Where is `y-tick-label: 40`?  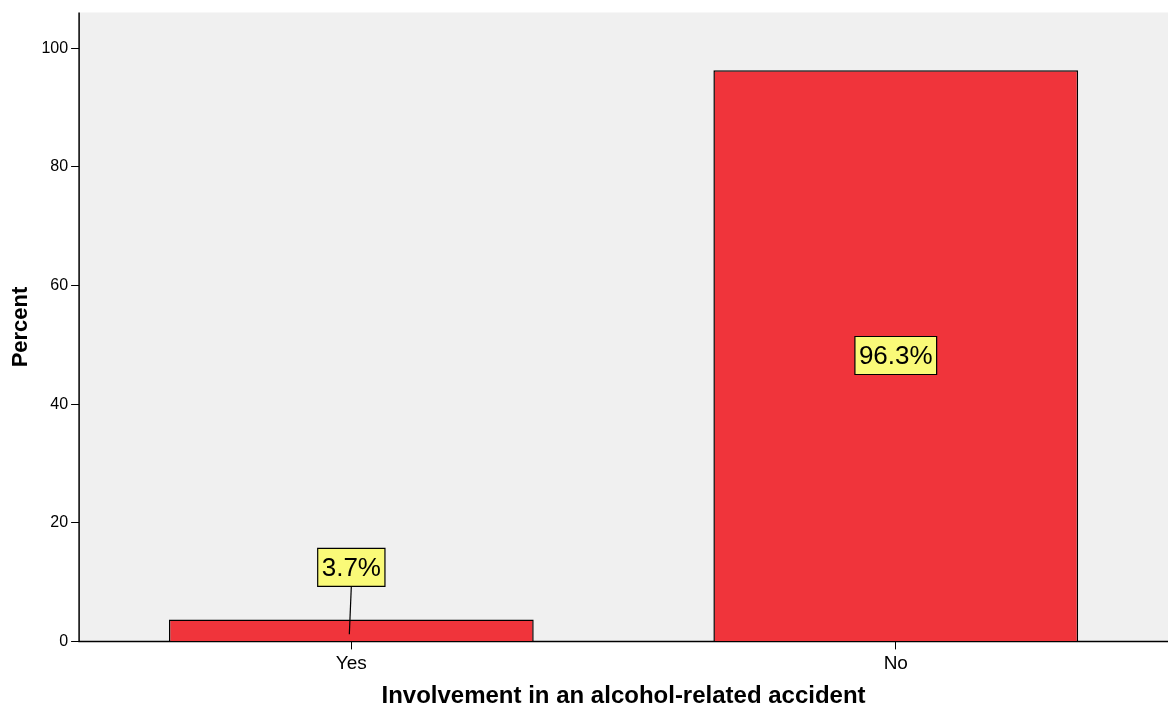
y-tick-label: 40 is located at coordinates (59, 403).